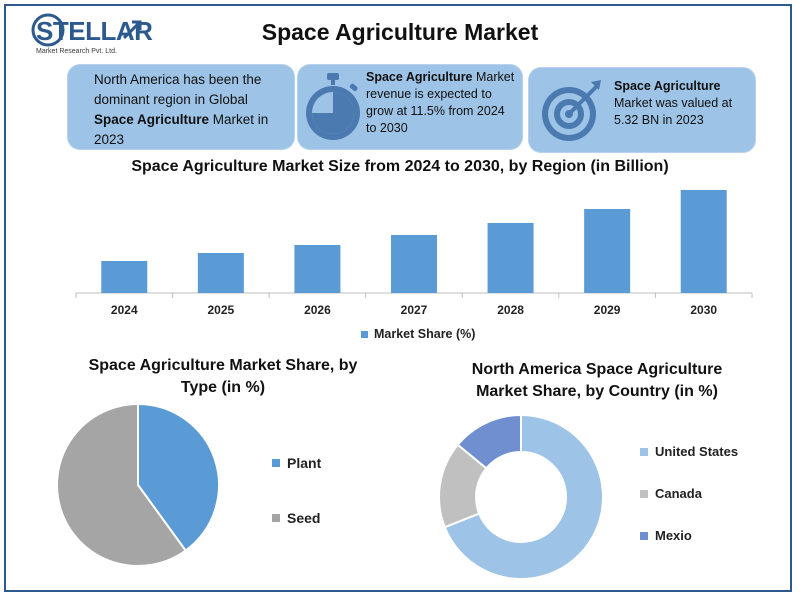 This screenshot has width=800, height=599. I want to click on info-text-post: Market in 2023, so click(181, 129).